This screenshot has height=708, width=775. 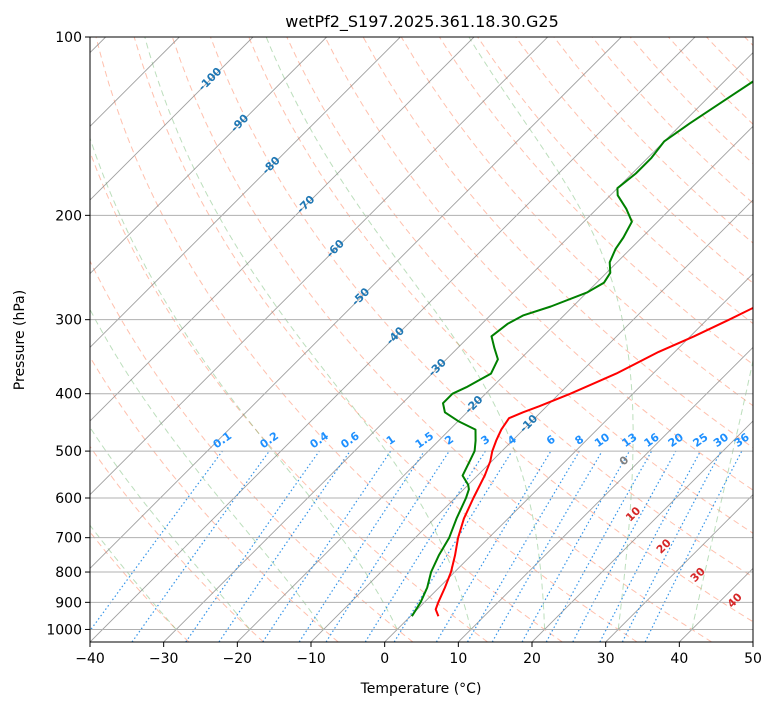 What do you see at coordinates (458, 659) in the screenshot?
I see `x-tick-label: 10` at bounding box center [458, 659].